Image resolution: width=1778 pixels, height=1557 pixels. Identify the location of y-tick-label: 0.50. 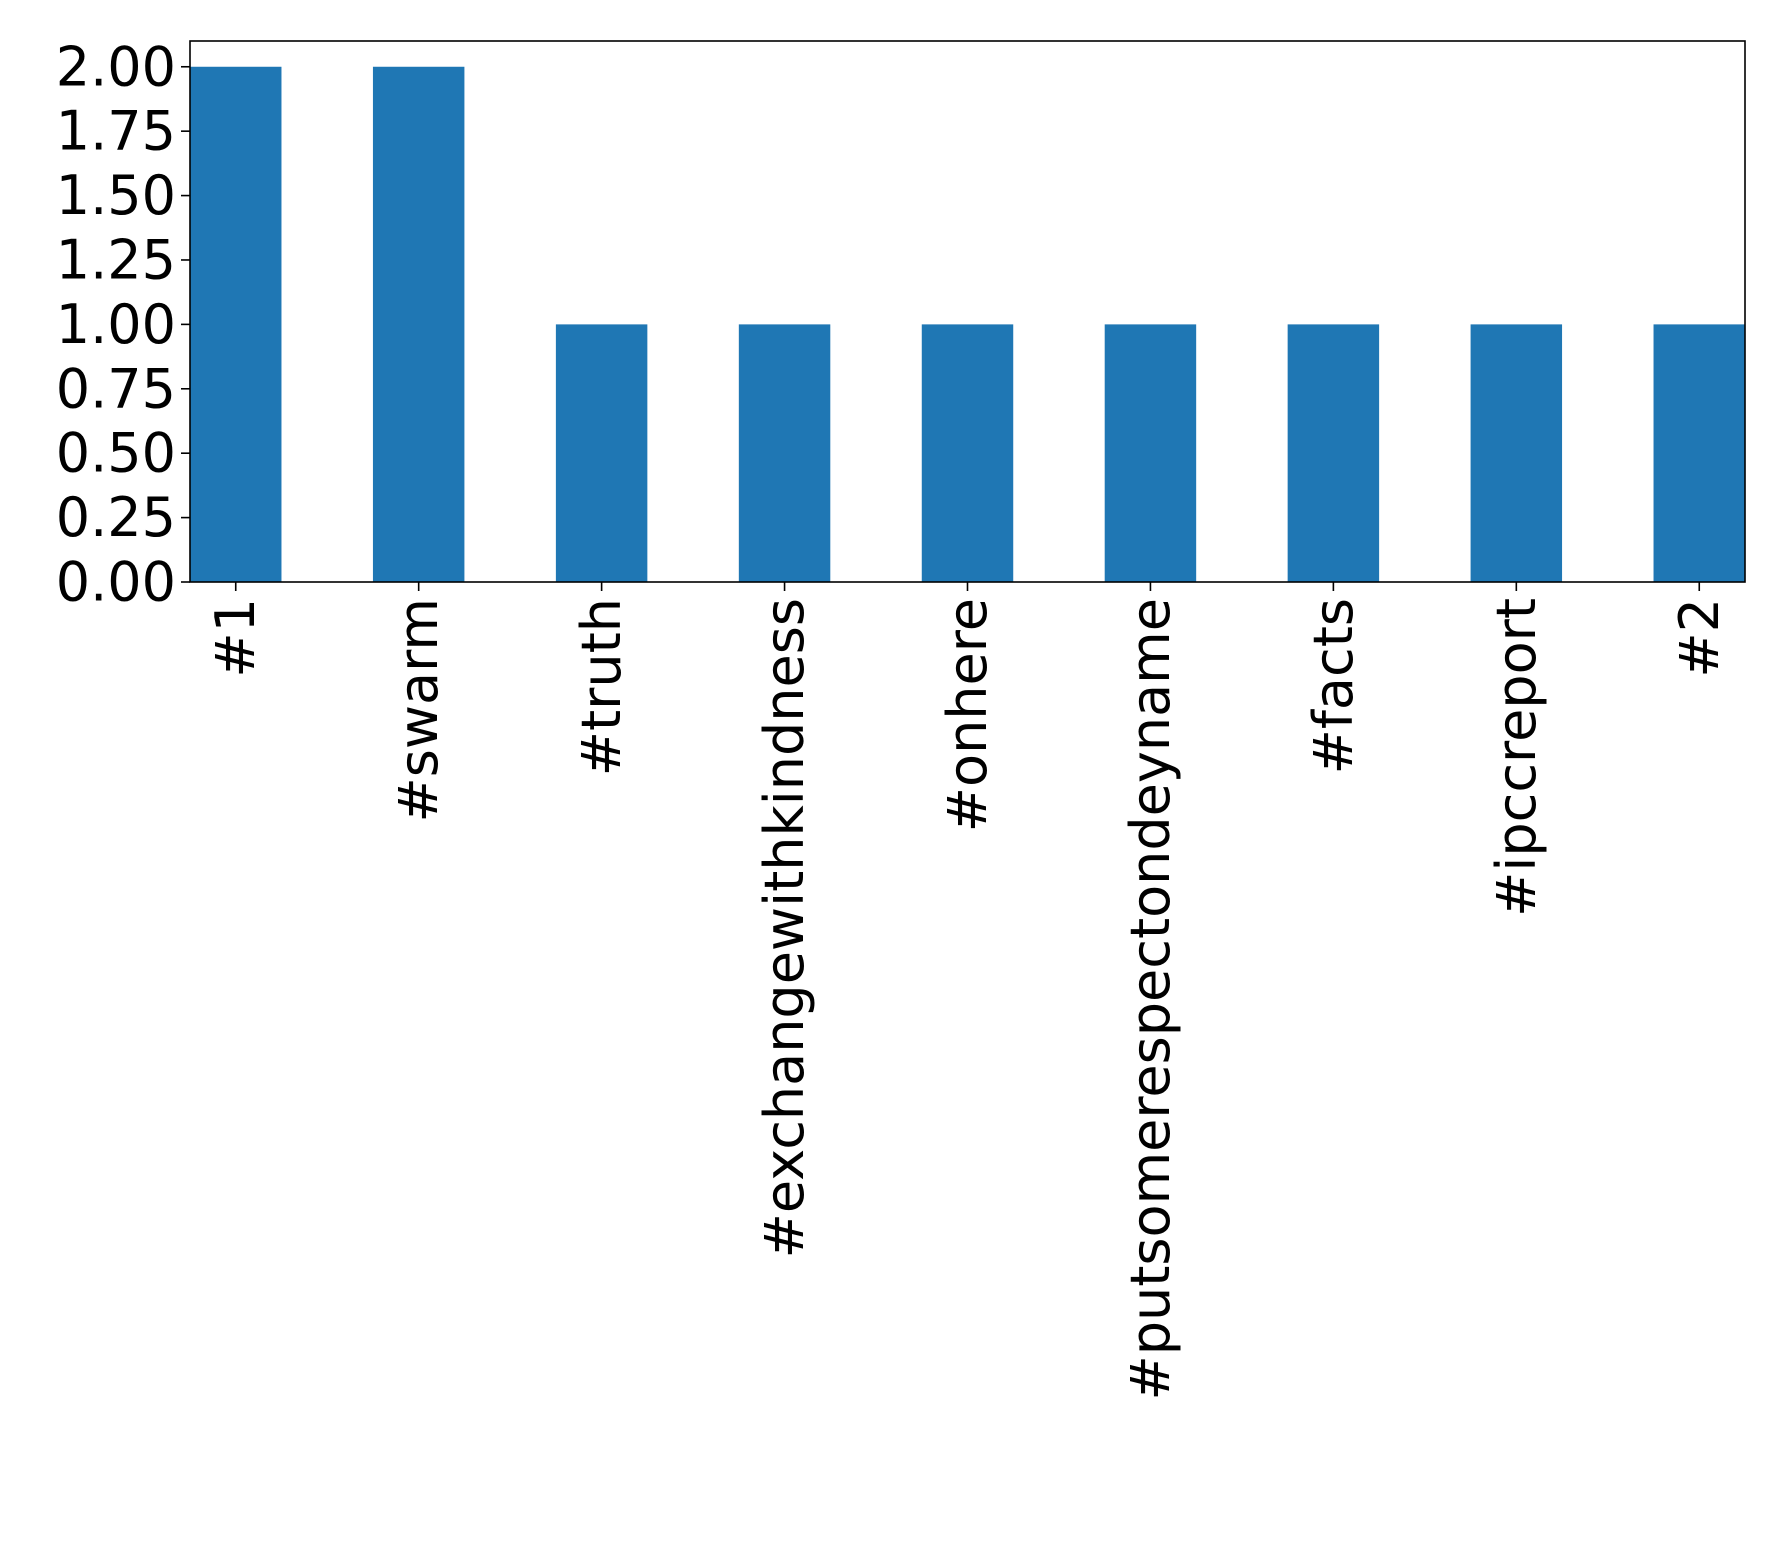
(116, 453).